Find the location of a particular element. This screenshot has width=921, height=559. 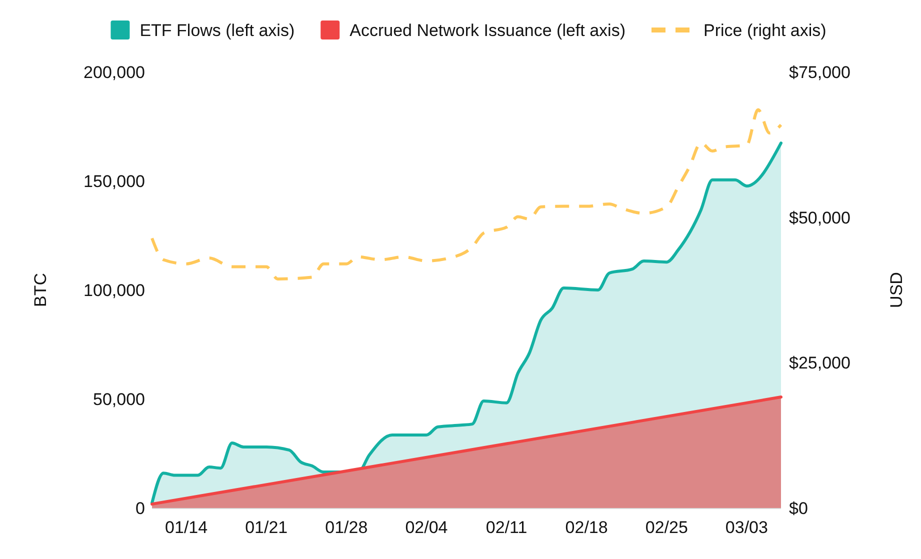

y2-tick-label: $25,000 is located at coordinates (819, 363).